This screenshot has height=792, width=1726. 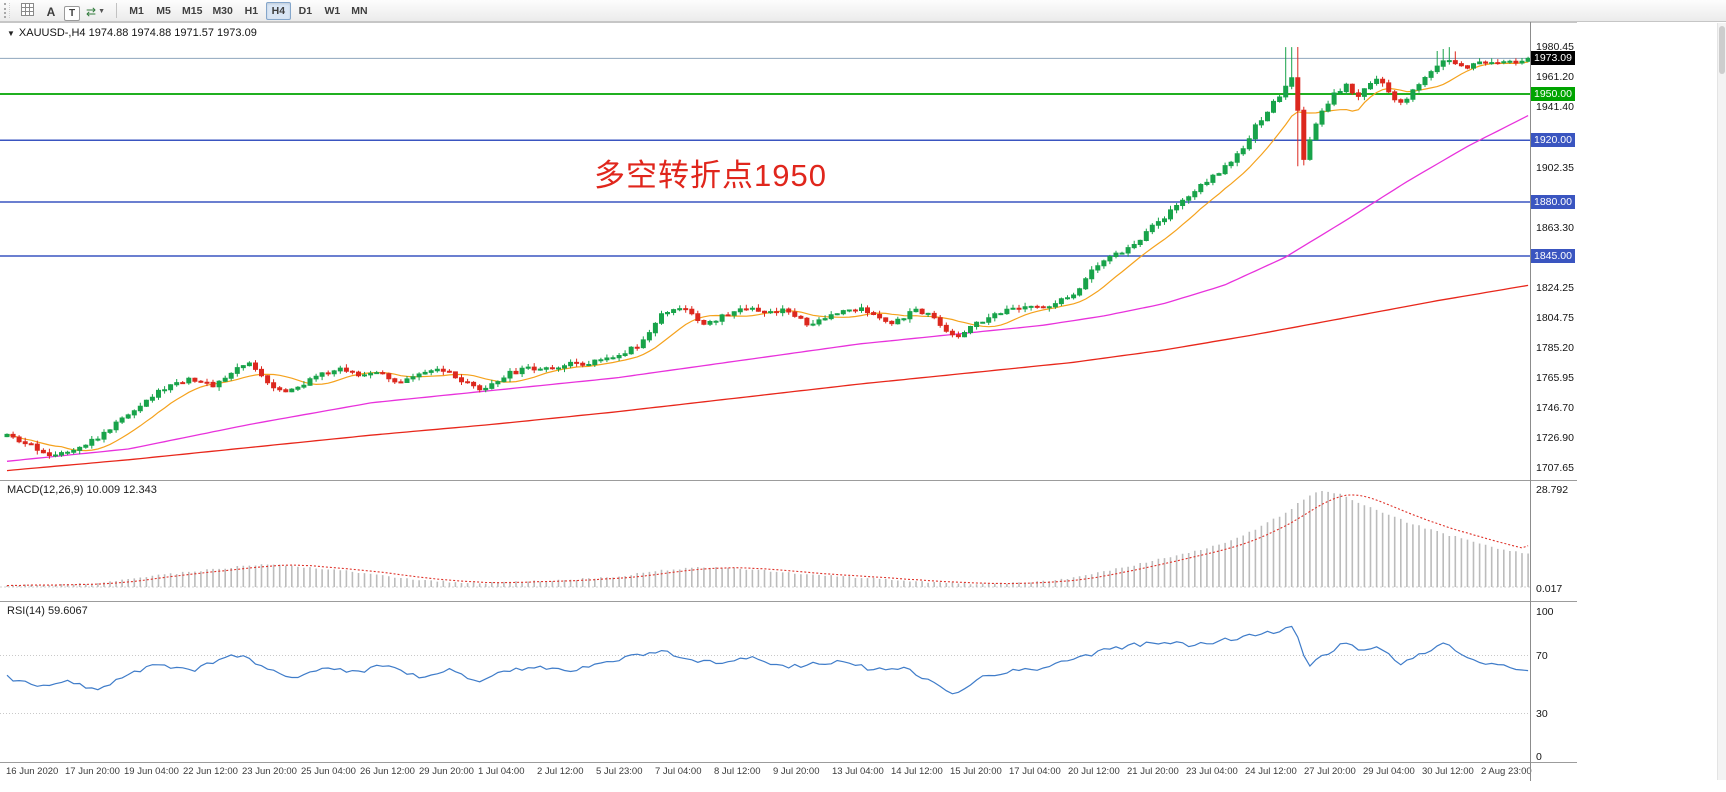 What do you see at coordinates (163, 11) in the screenshot?
I see `timeframe-m5-button: M5` at bounding box center [163, 11].